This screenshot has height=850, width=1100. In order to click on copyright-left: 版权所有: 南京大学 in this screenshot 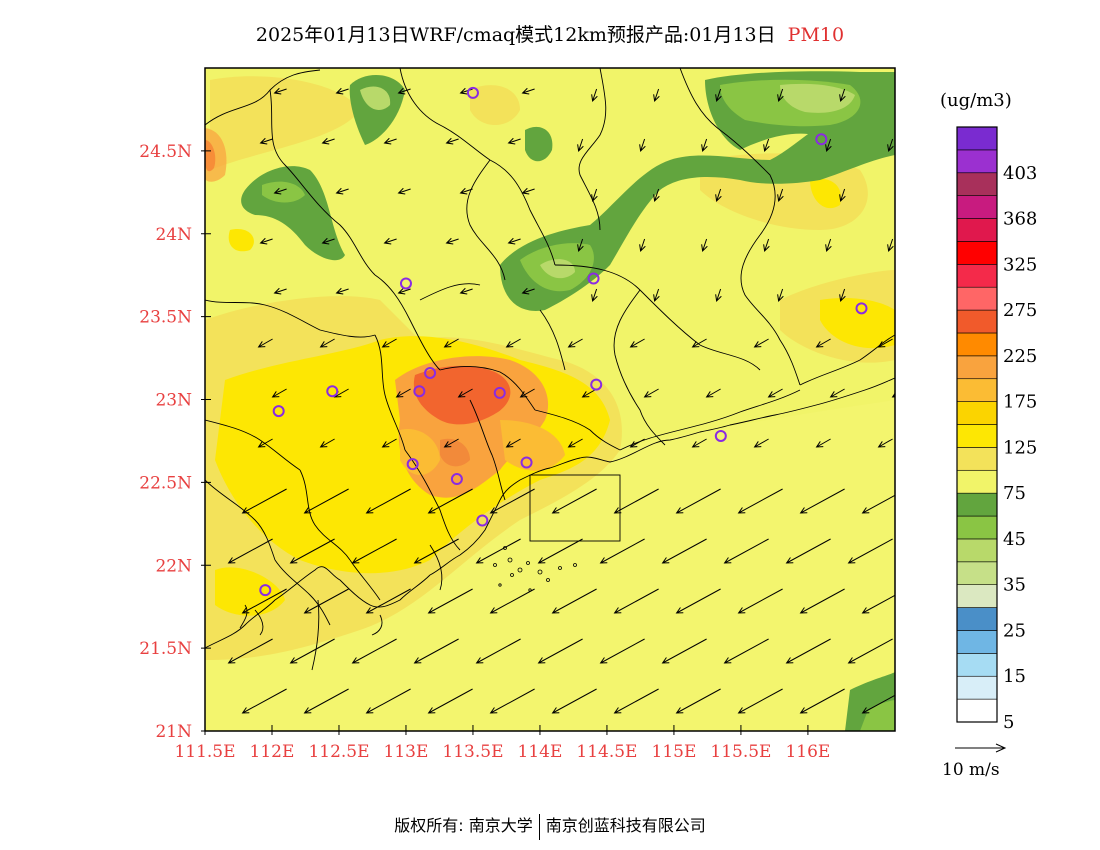, I will do `click(463, 825)`.